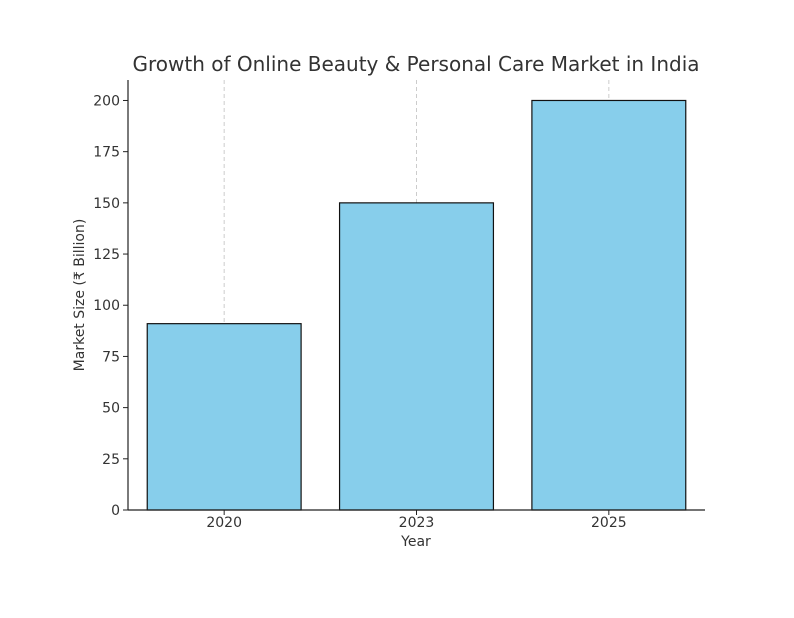 This screenshot has width=794, height=618. Describe the element at coordinates (106, 204) in the screenshot. I see `y-tick-label-150: 150` at that location.